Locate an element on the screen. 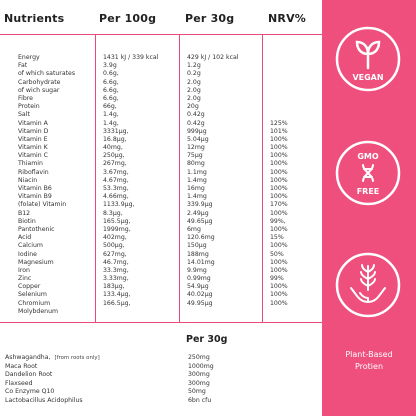 Image resolution: width=416 pixels, height=416 pixels. nutrient-row: Biotin 165.5μg, 49.65μg 99%, is located at coordinates (161, 222).